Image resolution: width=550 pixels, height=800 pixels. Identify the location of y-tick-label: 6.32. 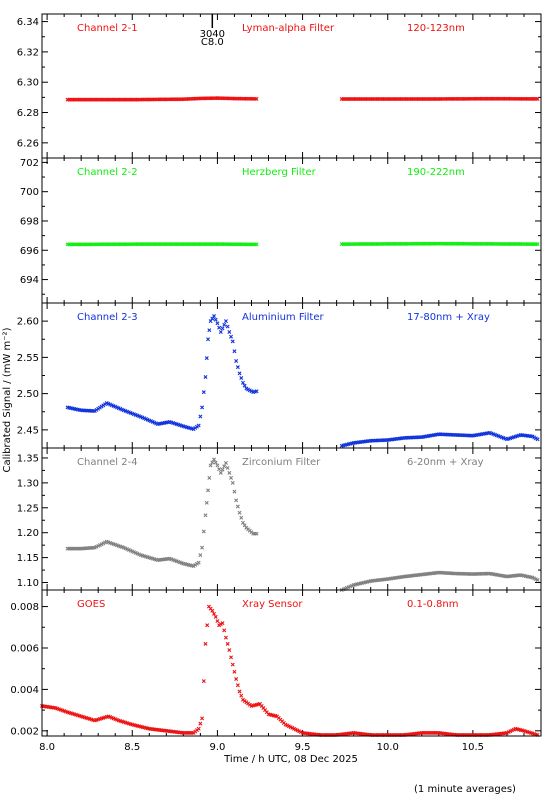
(28, 52).